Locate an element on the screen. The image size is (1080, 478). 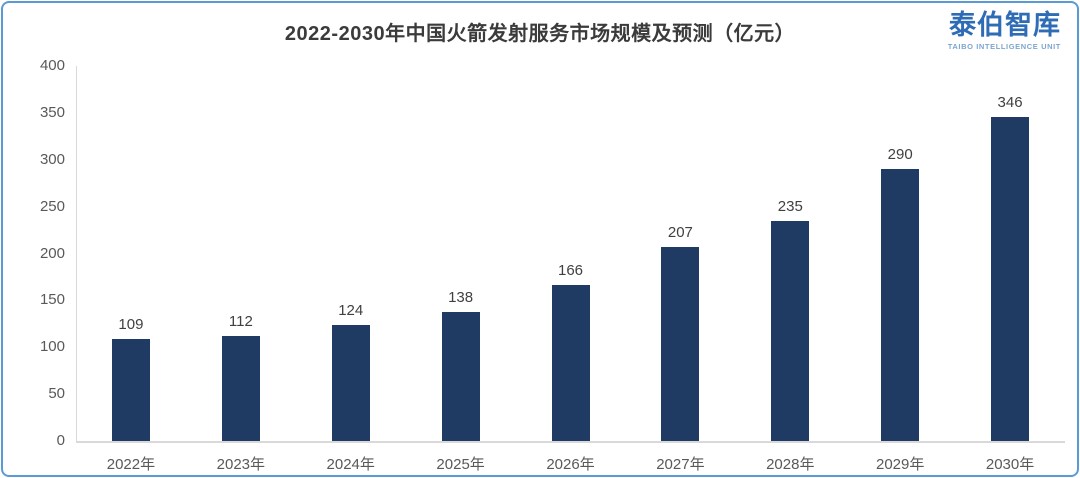
bar-group: 290 is located at coordinates (900, 253).